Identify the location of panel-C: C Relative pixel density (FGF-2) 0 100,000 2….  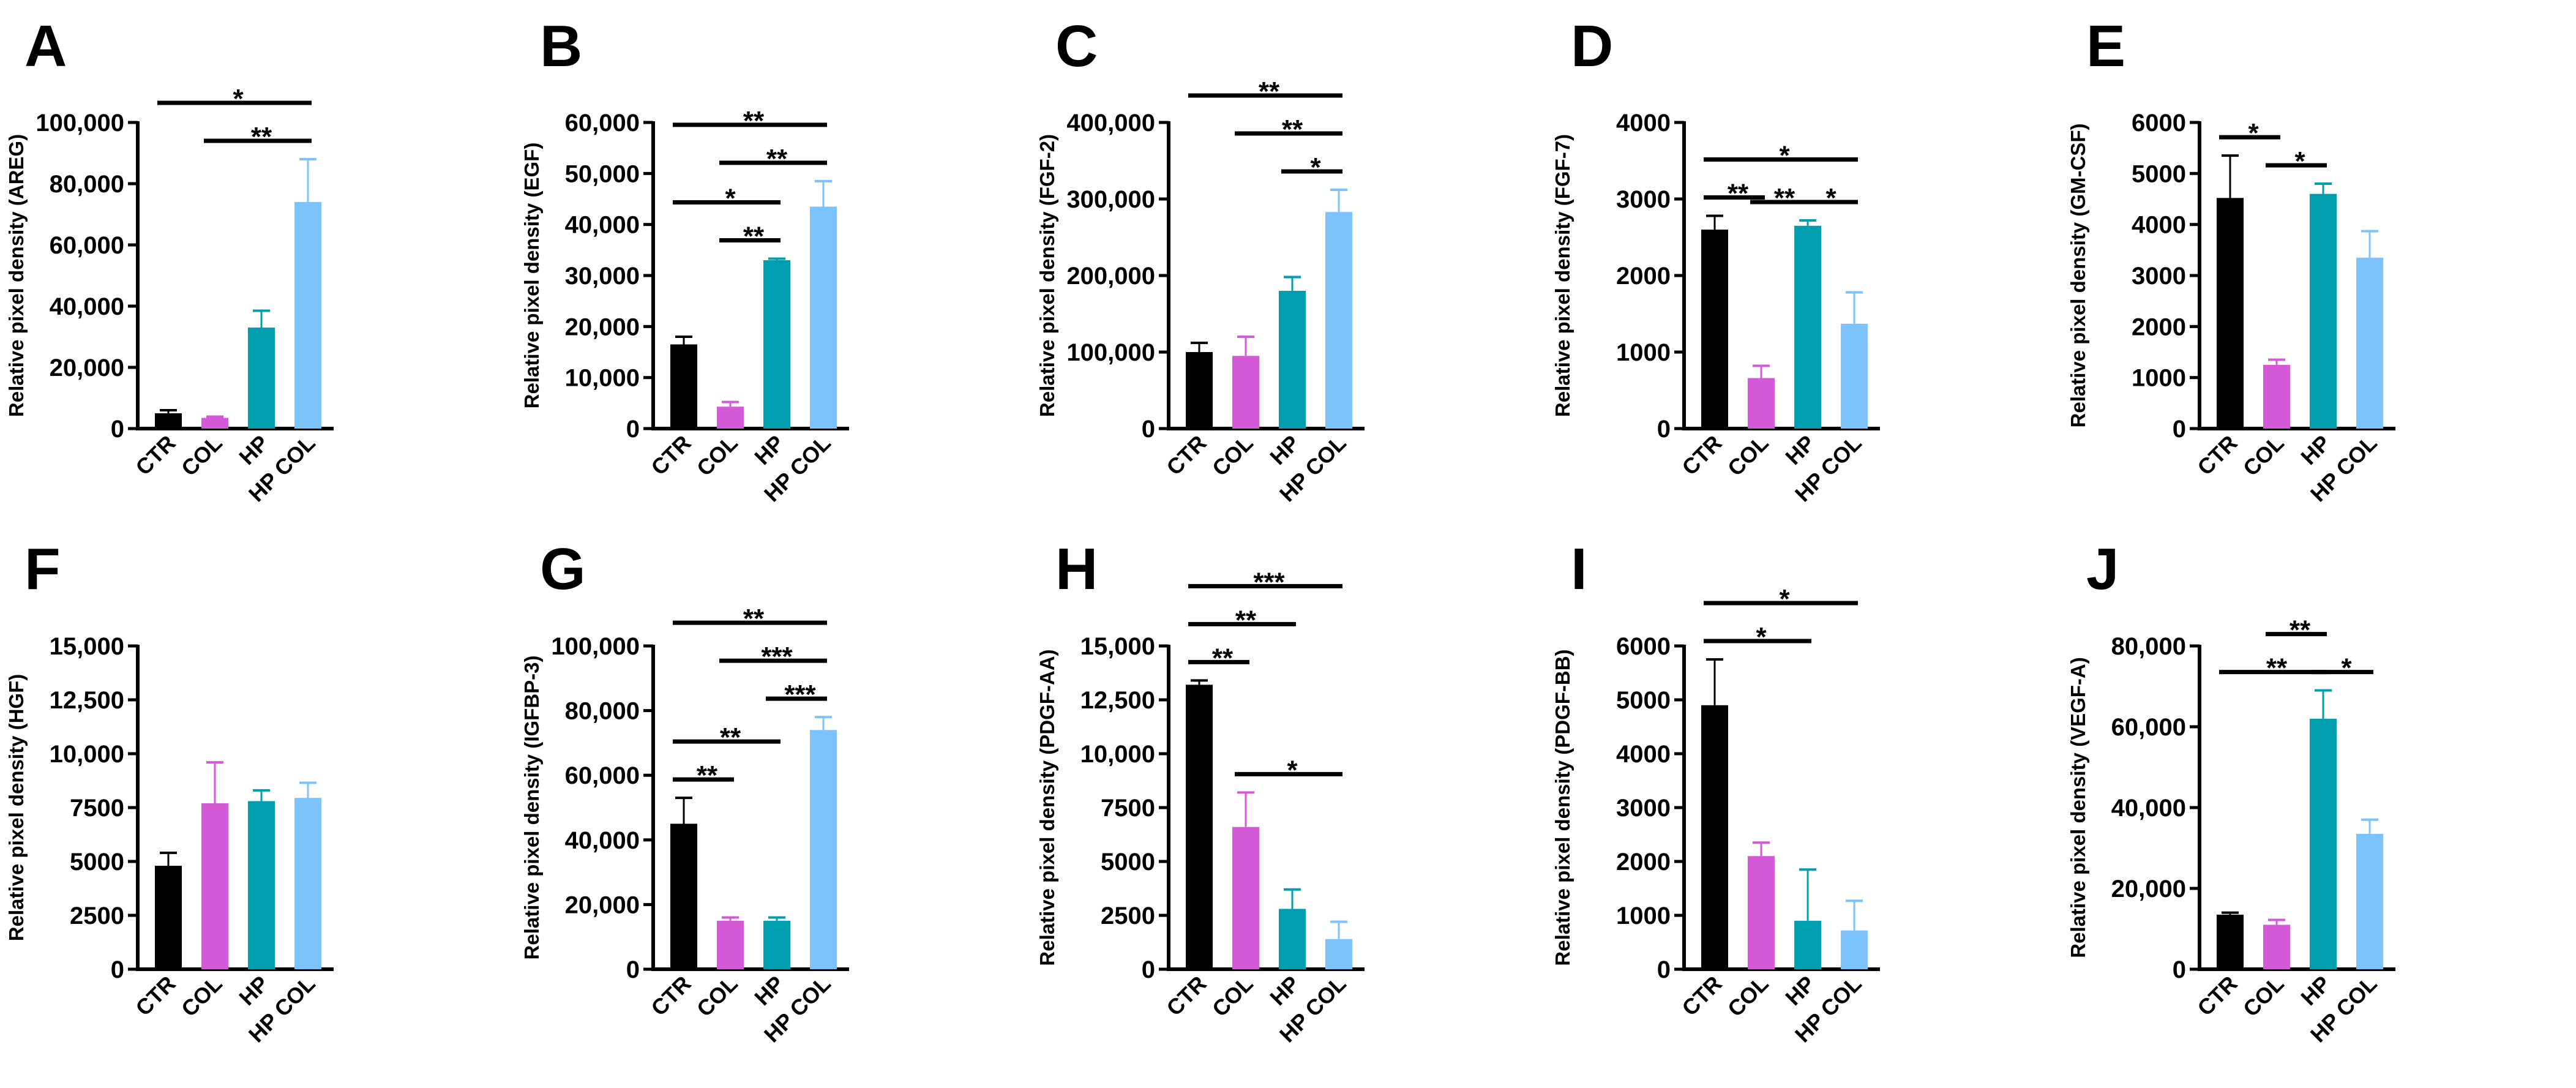
(1201, 259).